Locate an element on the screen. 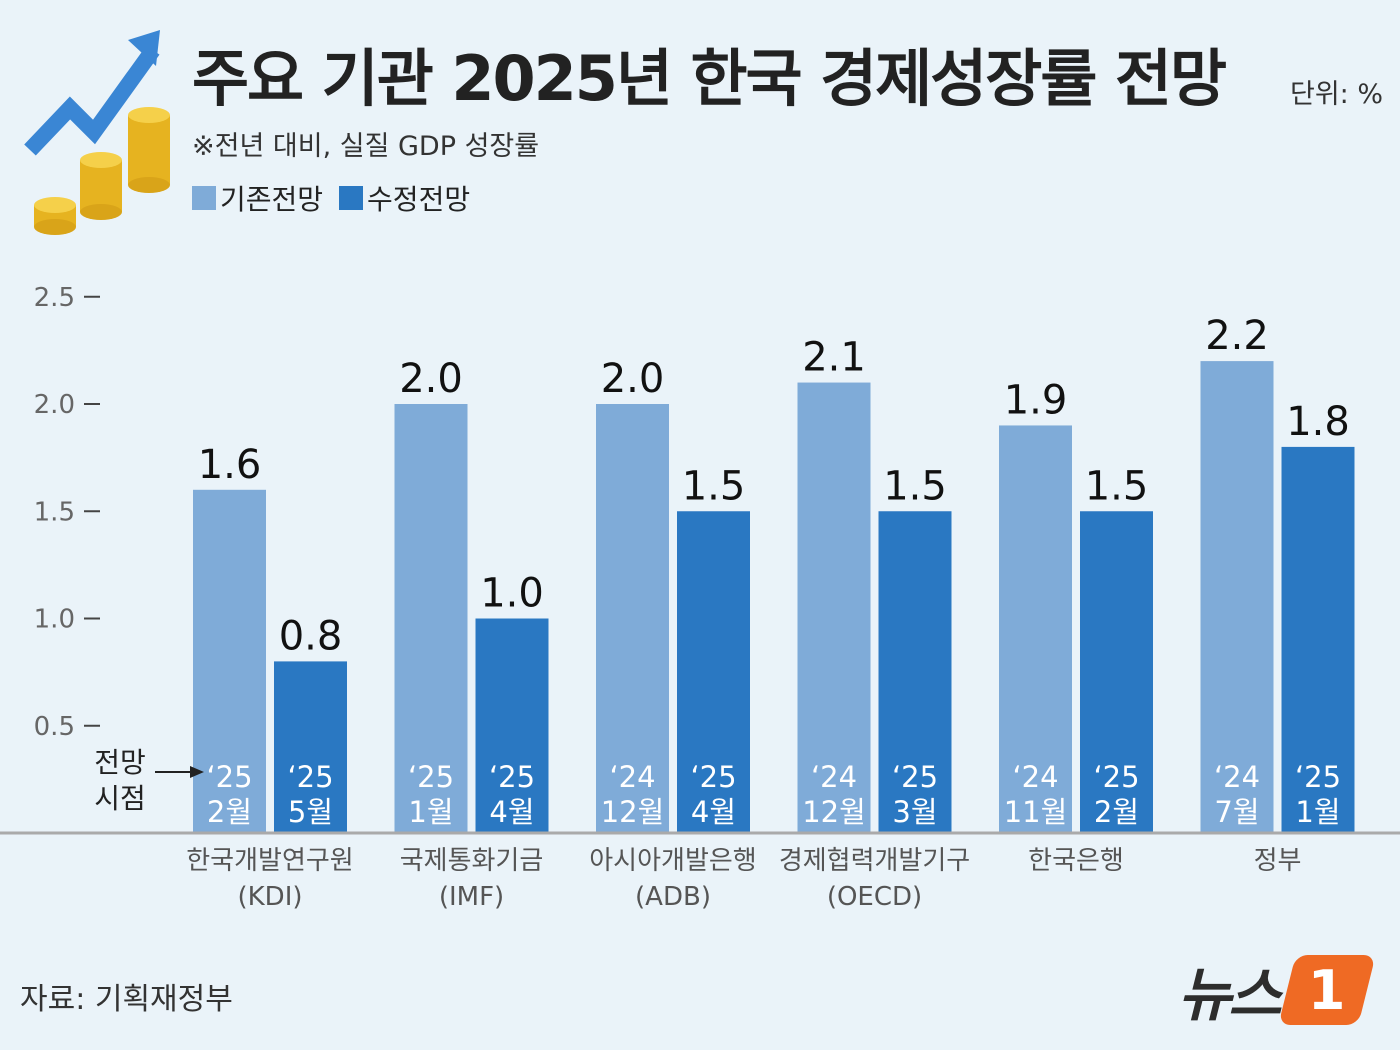 This screenshot has width=1400, height=1050. legend-label-previous: 기존전망 is located at coordinates (272, 199).